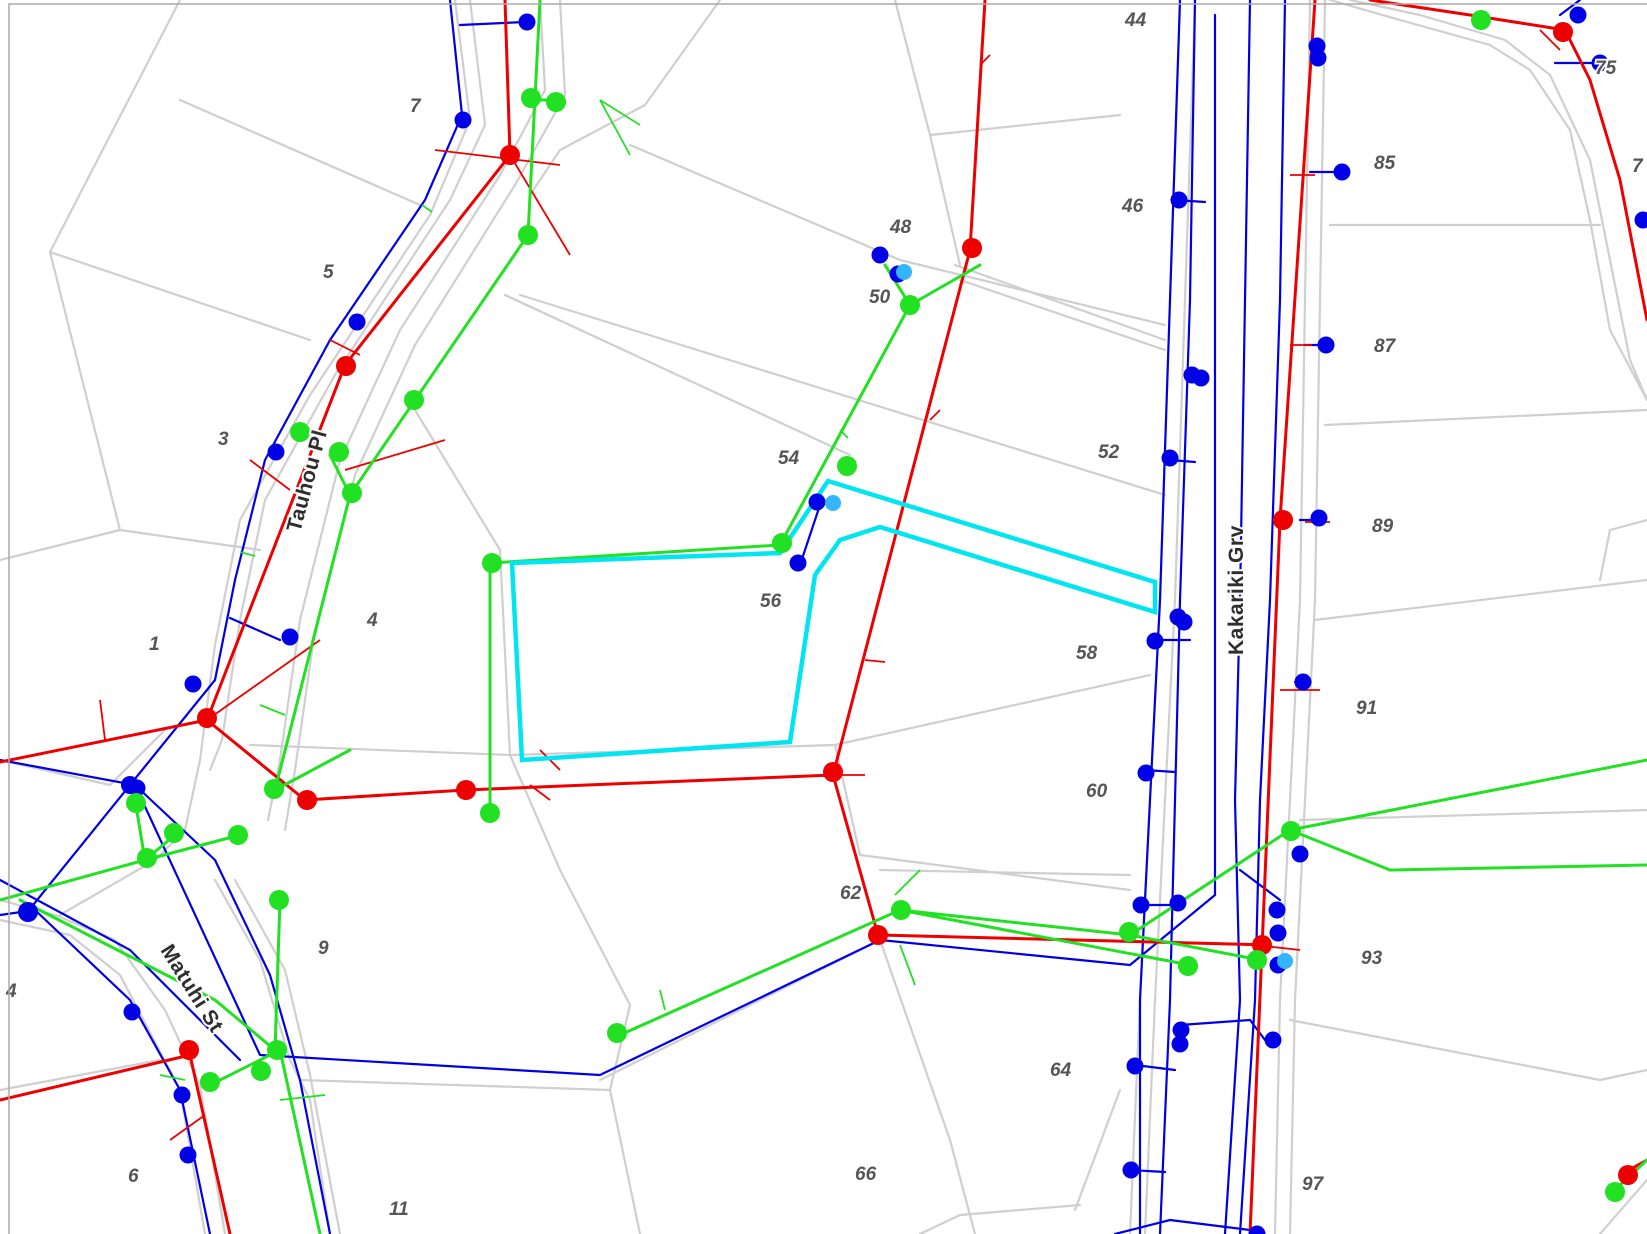  Describe the element at coordinates (154, 644) in the screenshot. I see `parcel-label: 1` at that location.